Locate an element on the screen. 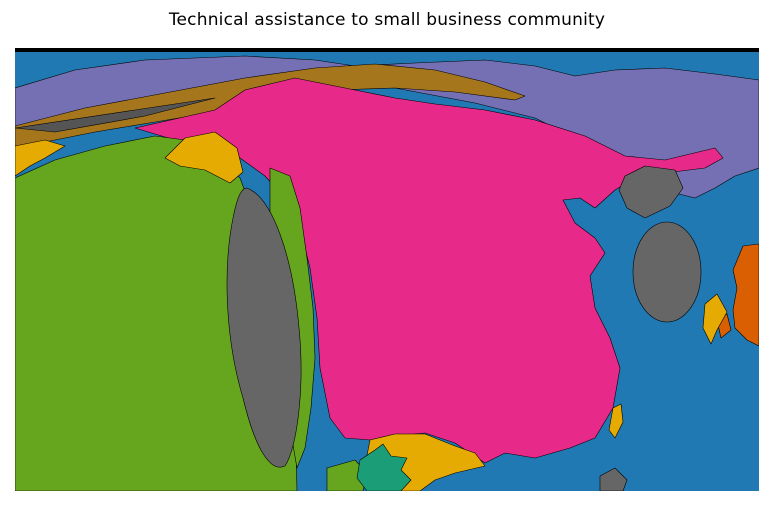 The image size is (774, 506). top-border is located at coordinates (387, 50).